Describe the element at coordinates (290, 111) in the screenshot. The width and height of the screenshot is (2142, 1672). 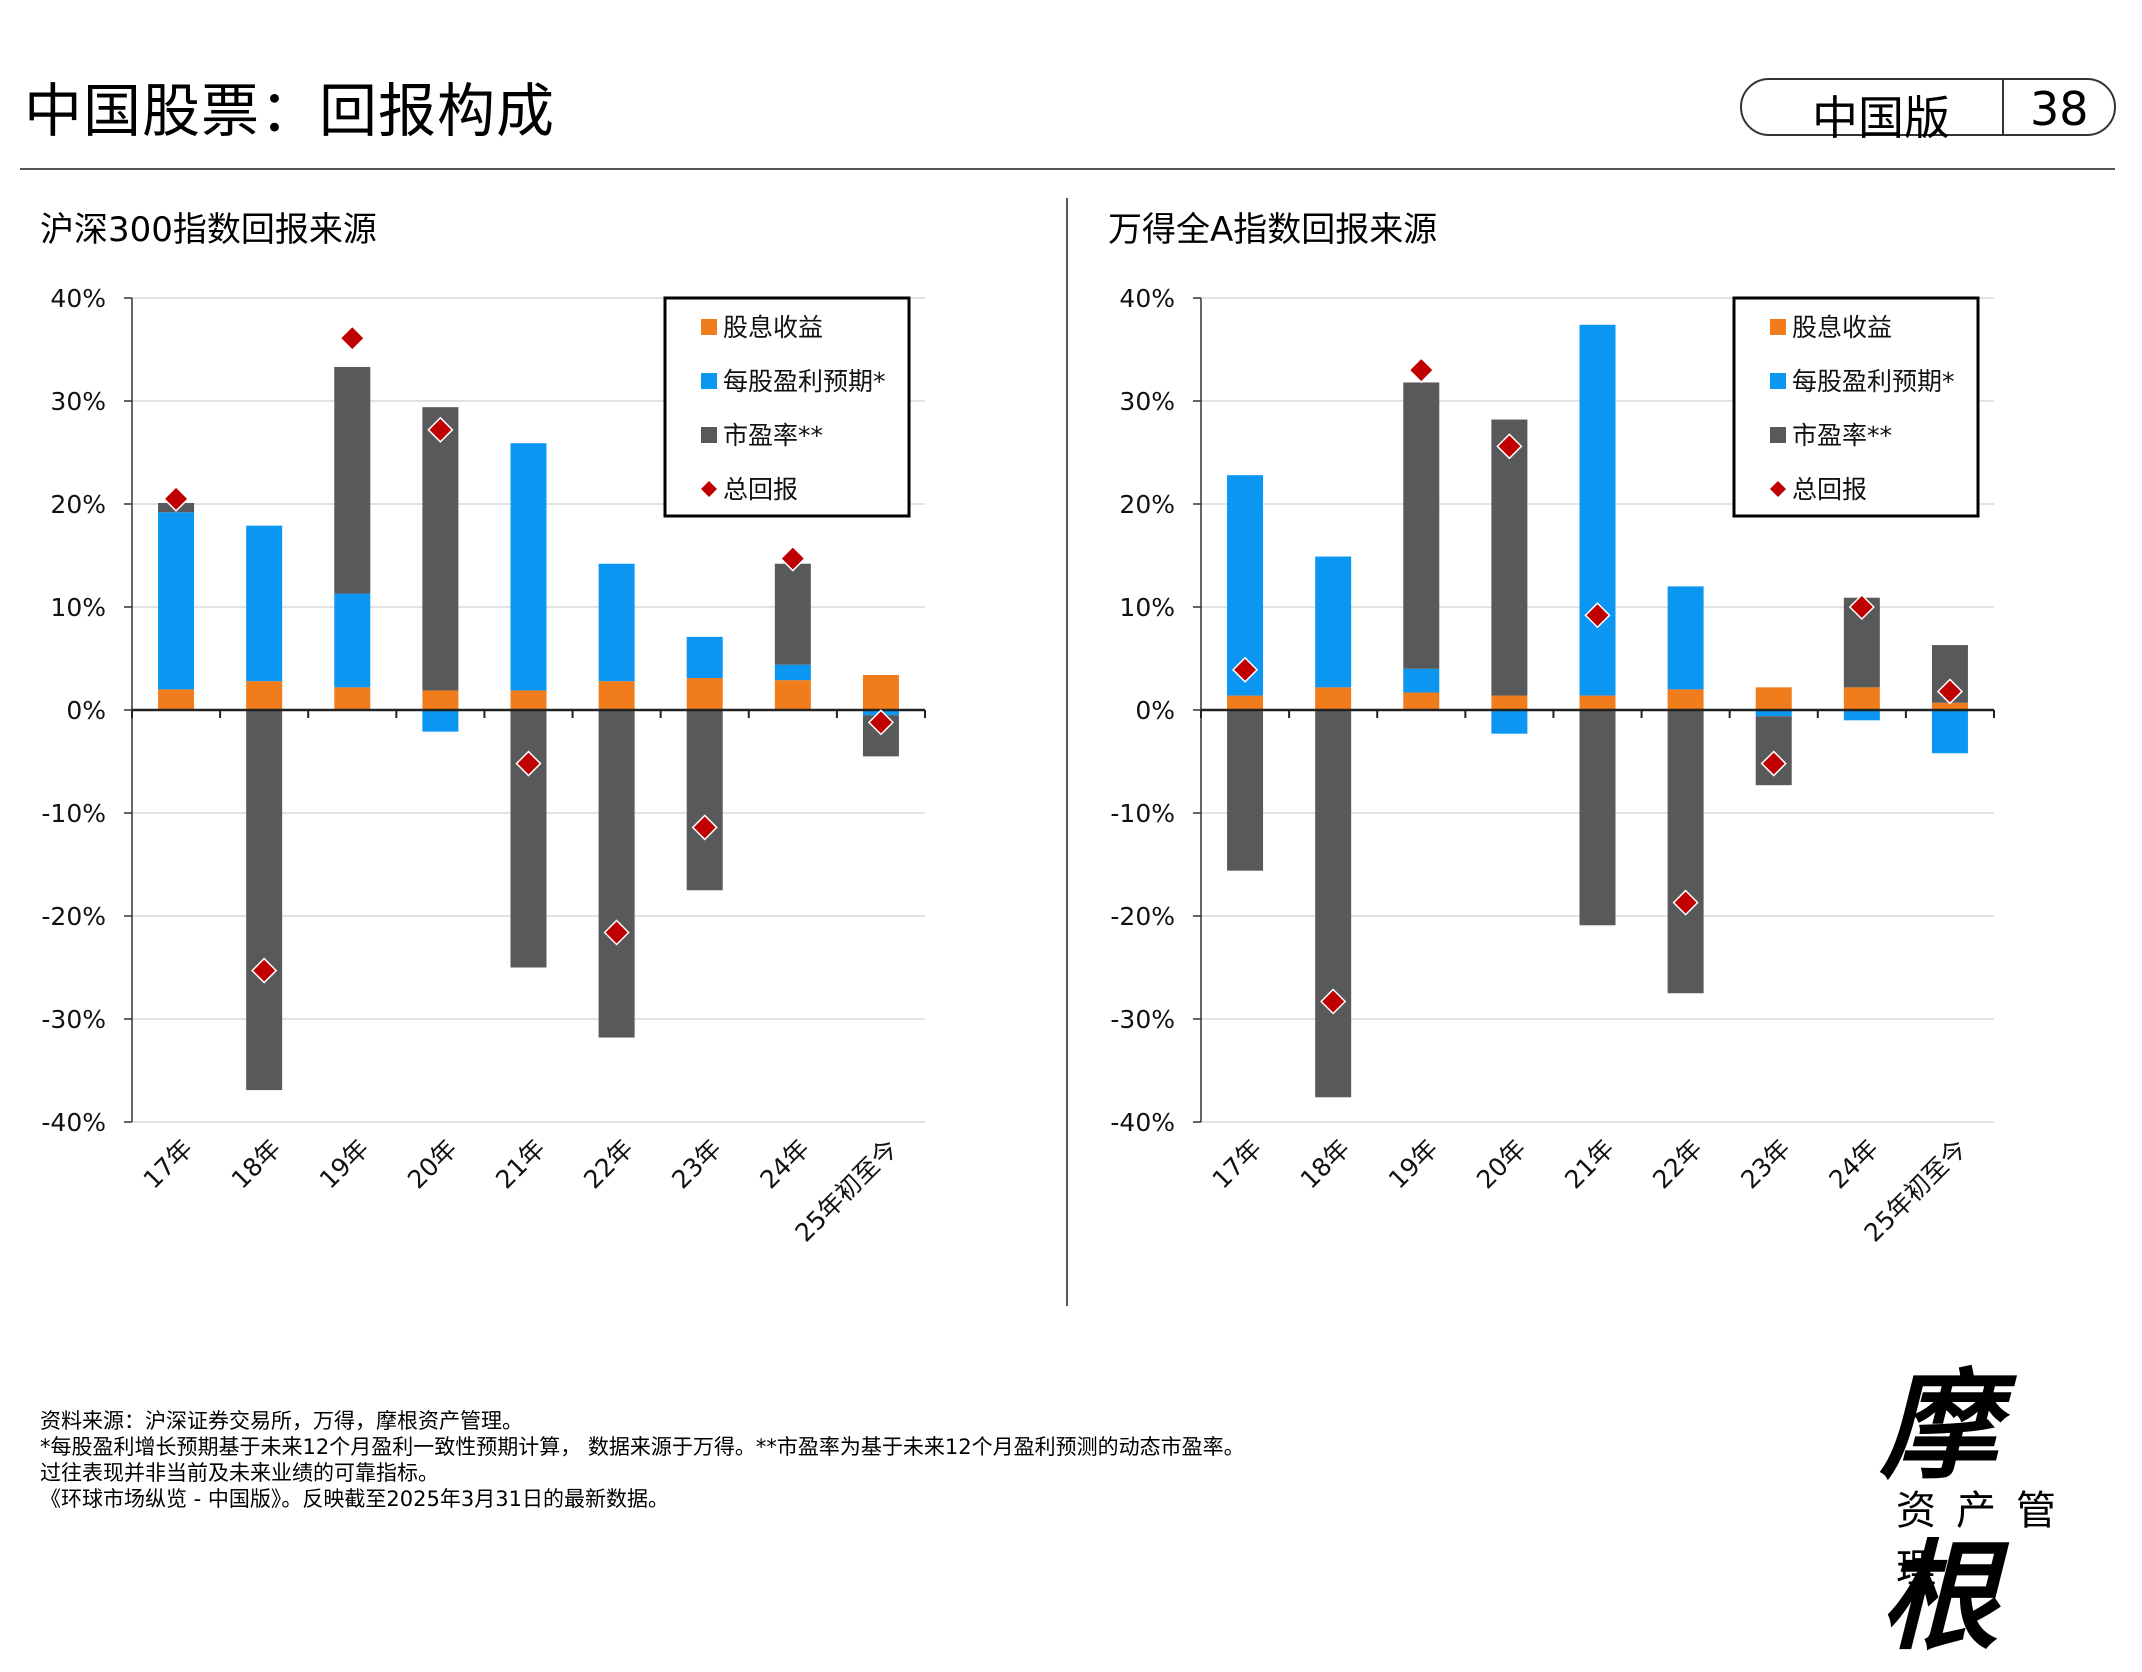
I see `page-title: 中国股票：回报构成` at that location.